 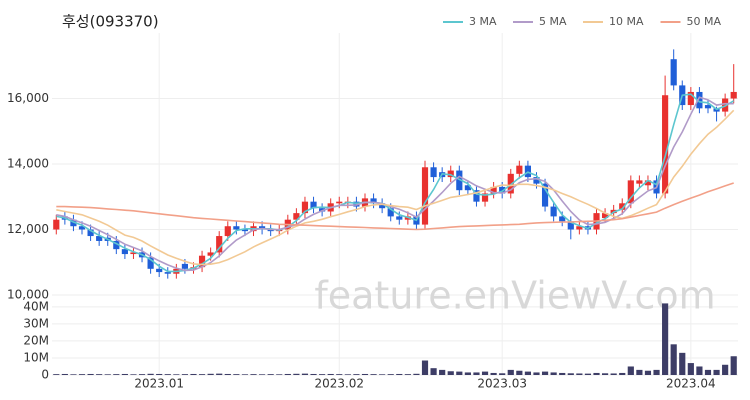 What do you see at coordinates (691, 384) in the screenshot?
I see `x-tick-label: 2023.04` at bounding box center [691, 384].